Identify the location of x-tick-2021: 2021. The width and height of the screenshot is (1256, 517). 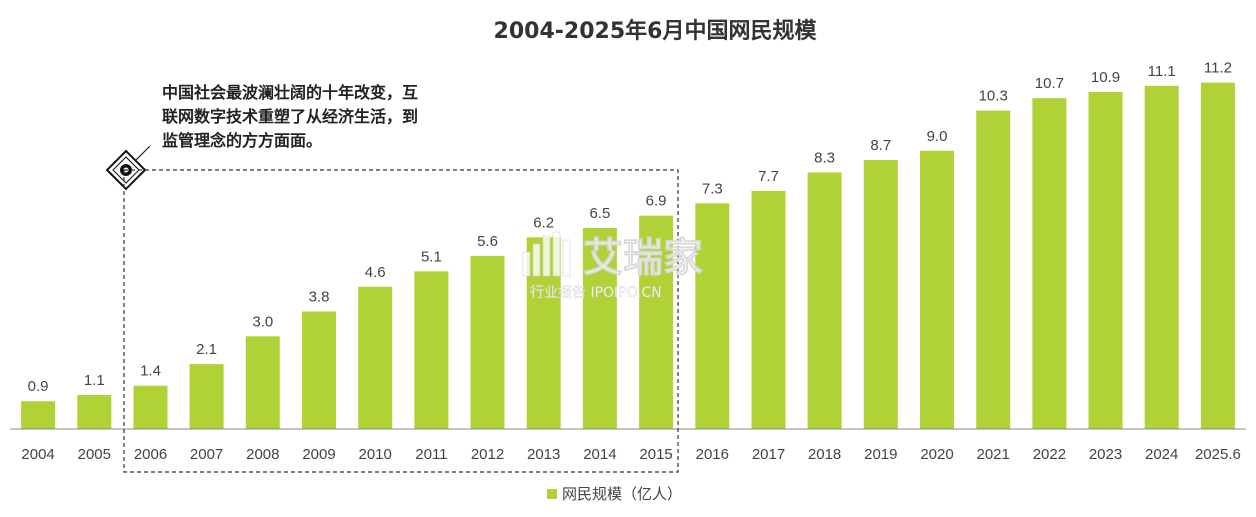
(993, 454).